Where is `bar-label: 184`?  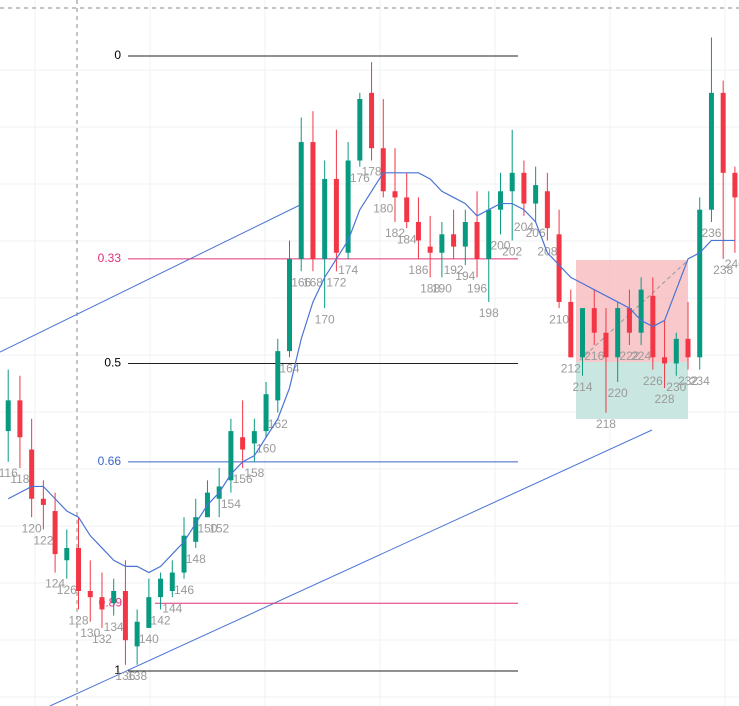
bar-label: 184 is located at coordinates (407, 239).